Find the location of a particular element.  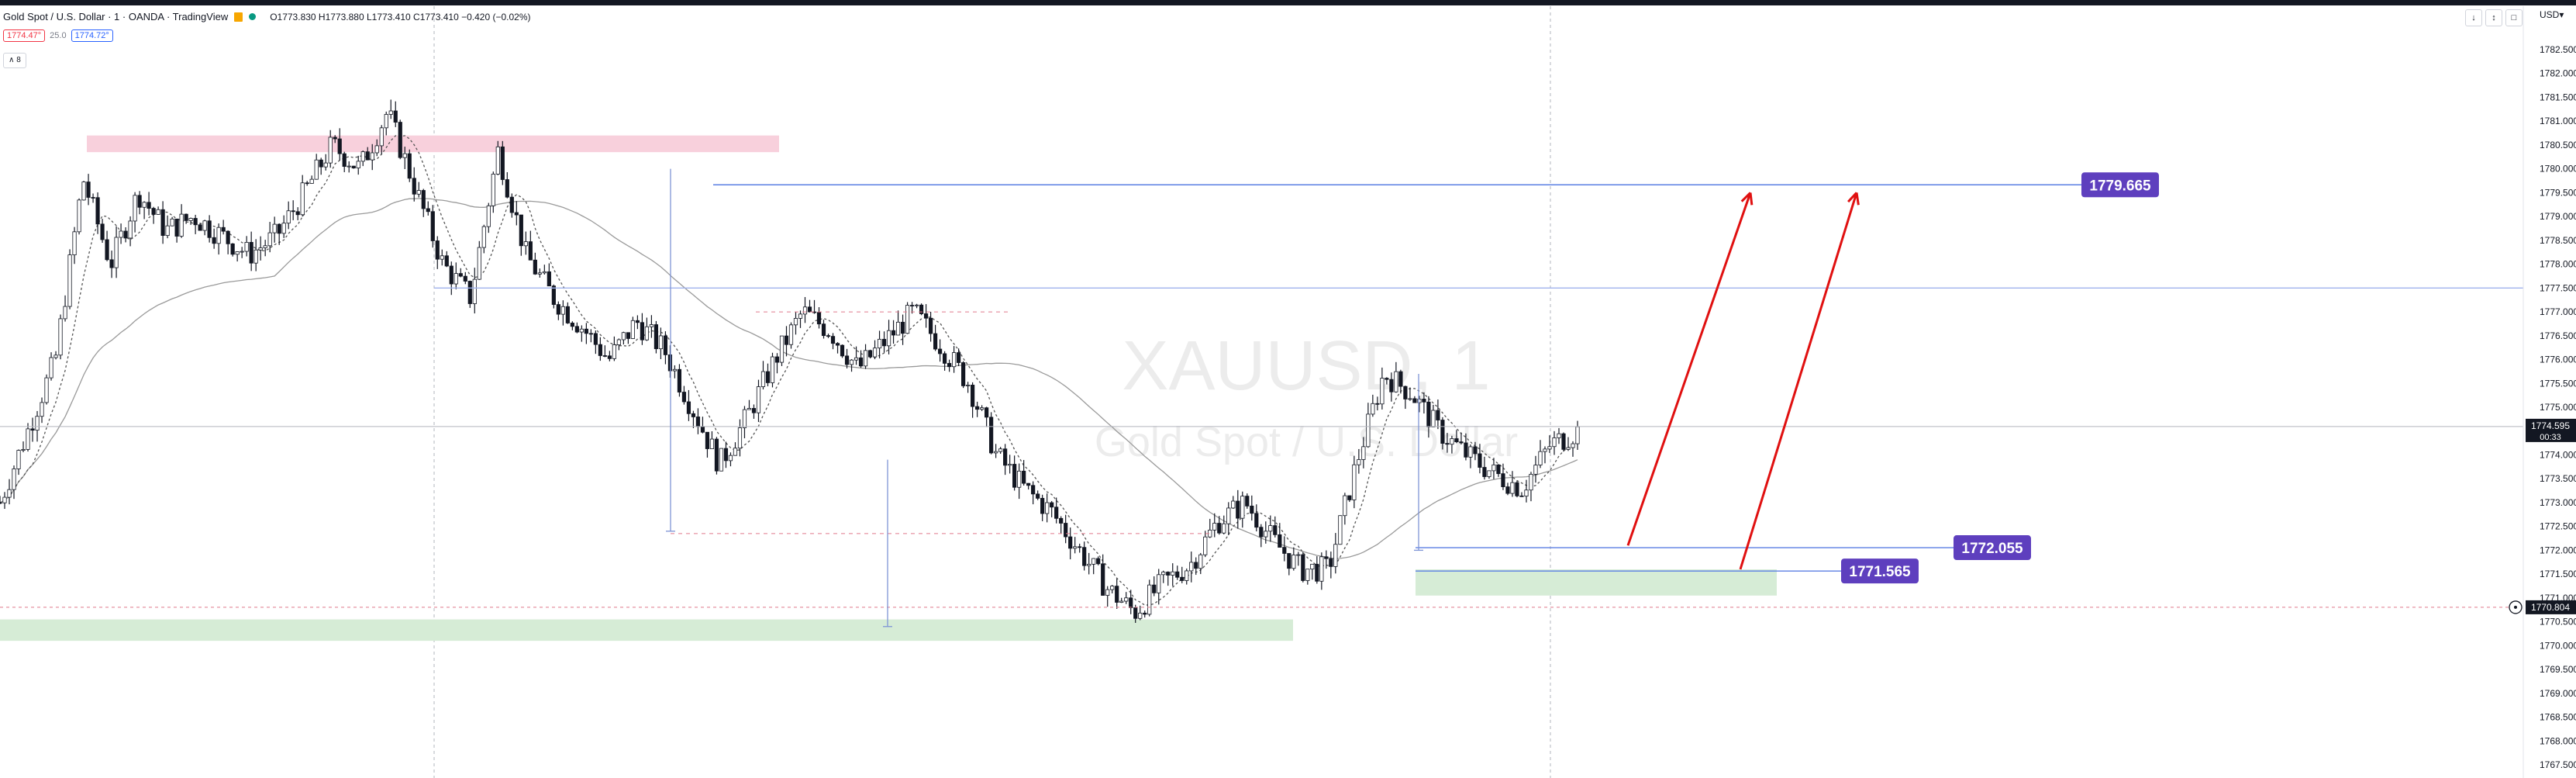

sell-button: 1774.47° is located at coordinates (24, 35).